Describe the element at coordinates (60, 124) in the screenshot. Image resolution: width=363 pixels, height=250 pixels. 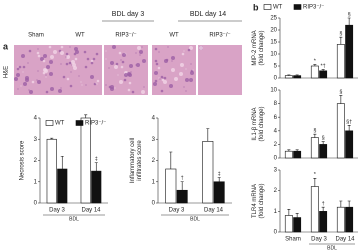
I see `legend-label: WT` at that location.